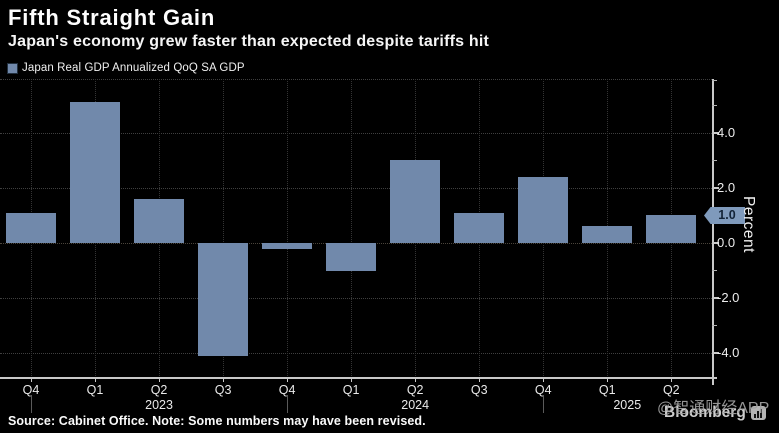 This screenshot has height=433, width=779. I want to click on year-label: 2025, so click(627, 405).